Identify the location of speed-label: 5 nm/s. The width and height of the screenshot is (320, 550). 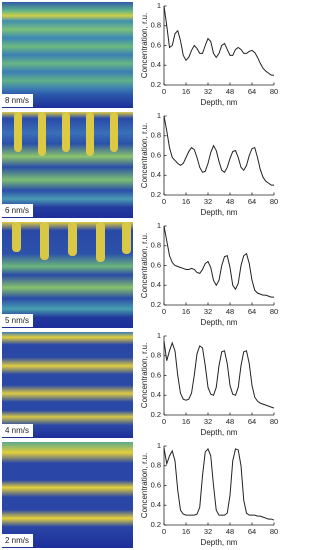
(17, 320).